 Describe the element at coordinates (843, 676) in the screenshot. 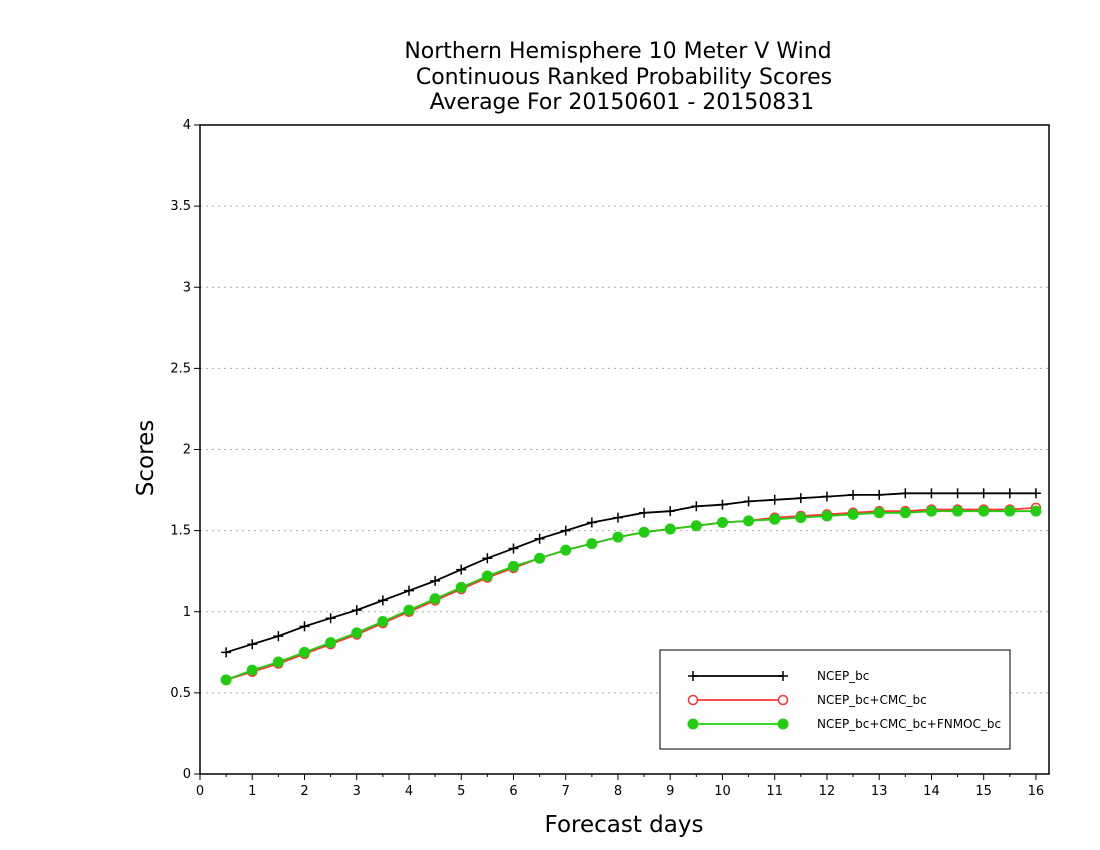

I see `legend-label: NCEP_bc` at that location.